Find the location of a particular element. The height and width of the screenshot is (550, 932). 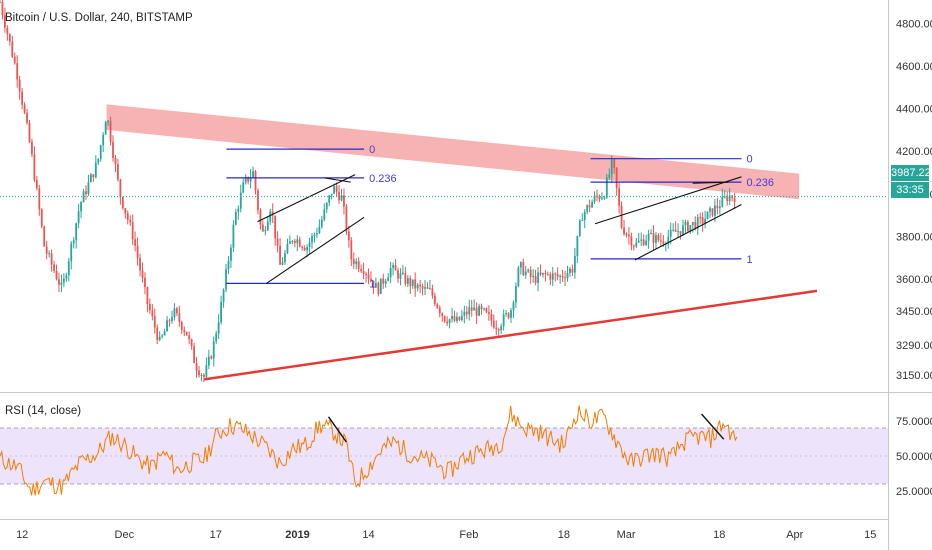

price-tick-label: 3600.00 is located at coordinates (914, 280).